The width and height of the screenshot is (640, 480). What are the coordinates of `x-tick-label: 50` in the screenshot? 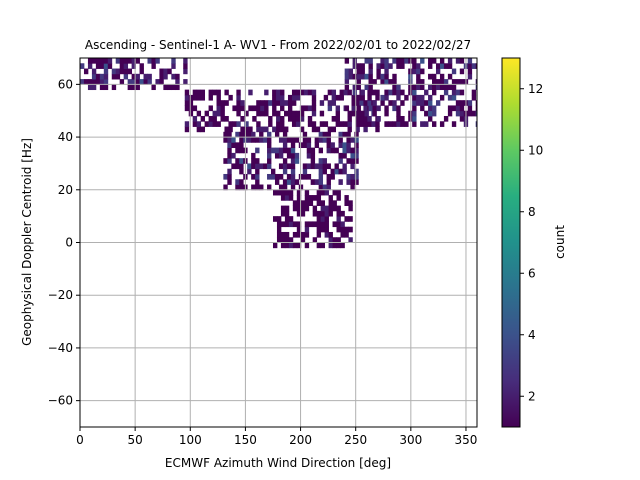 It's located at (134, 440).